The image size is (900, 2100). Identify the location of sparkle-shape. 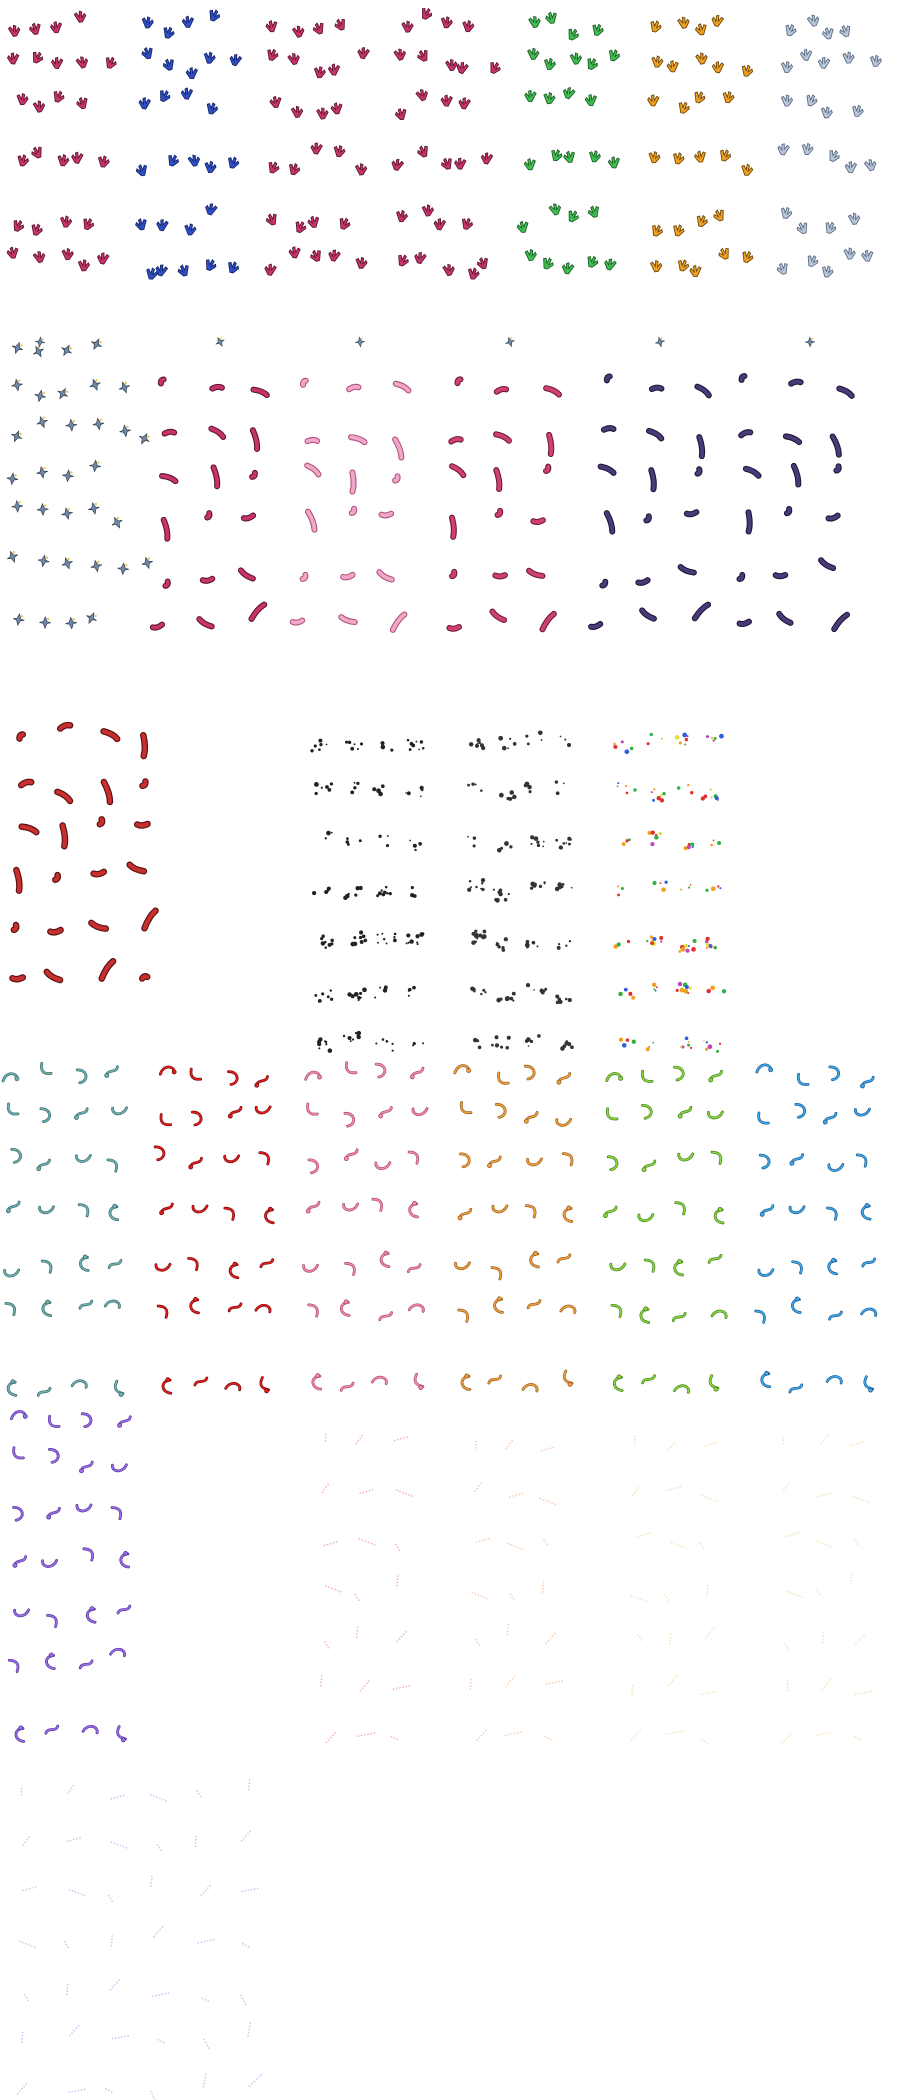
(67, 563).